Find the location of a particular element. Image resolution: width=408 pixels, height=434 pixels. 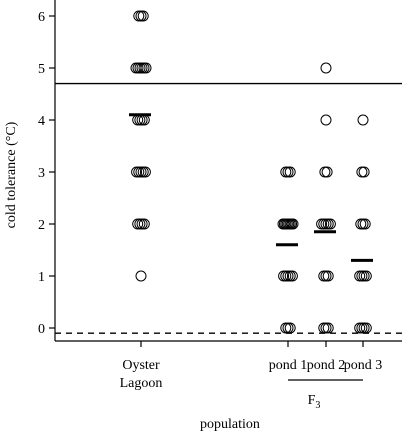

y-tick-label: 0 is located at coordinates (41, 329).